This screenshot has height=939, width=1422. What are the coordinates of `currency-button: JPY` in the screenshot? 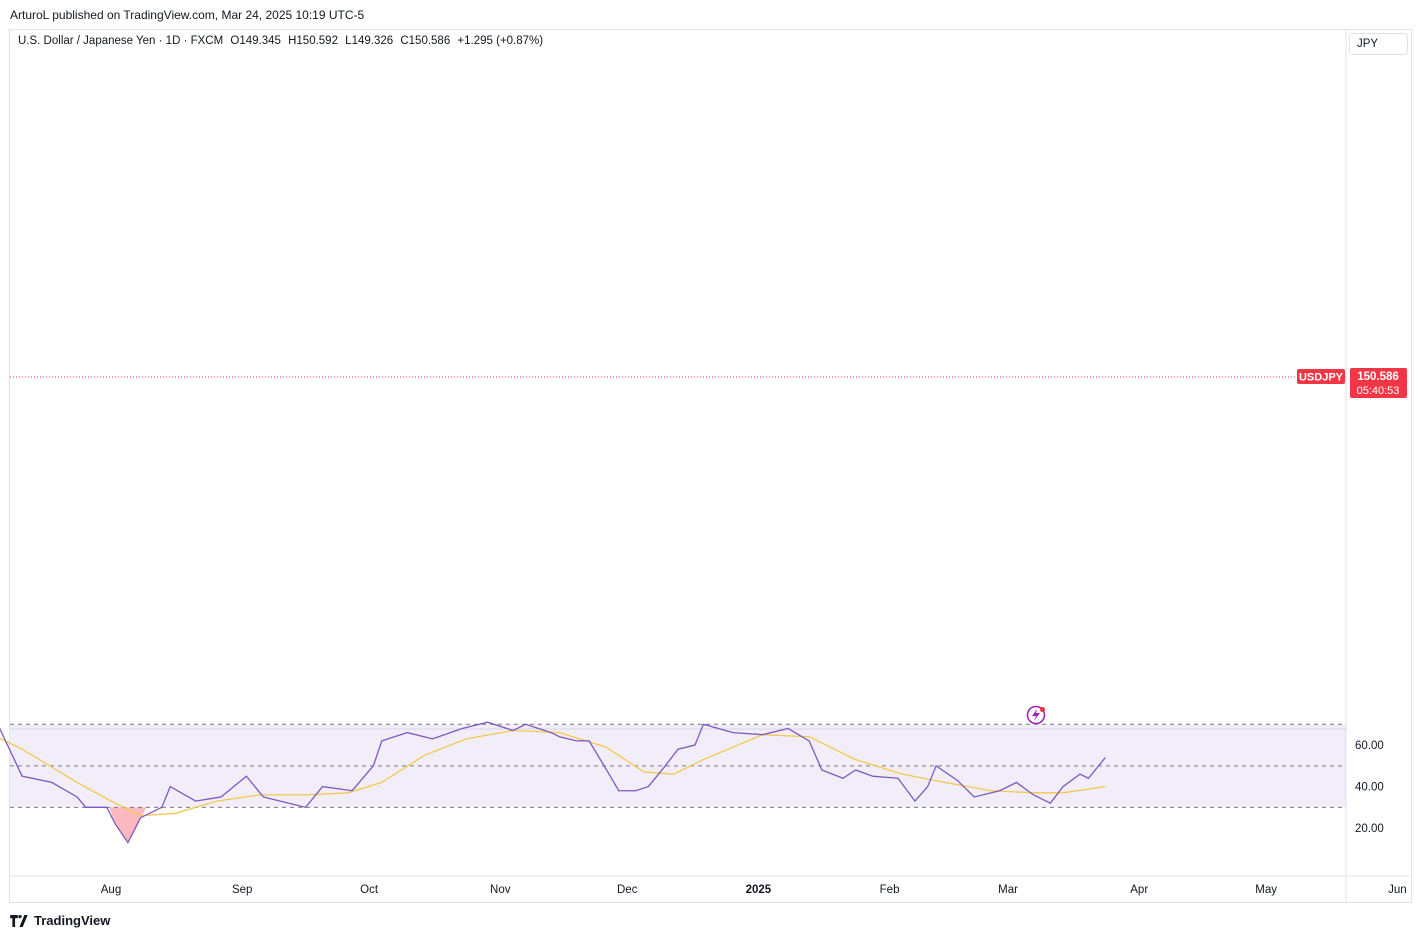 It's located at (1378, 44).